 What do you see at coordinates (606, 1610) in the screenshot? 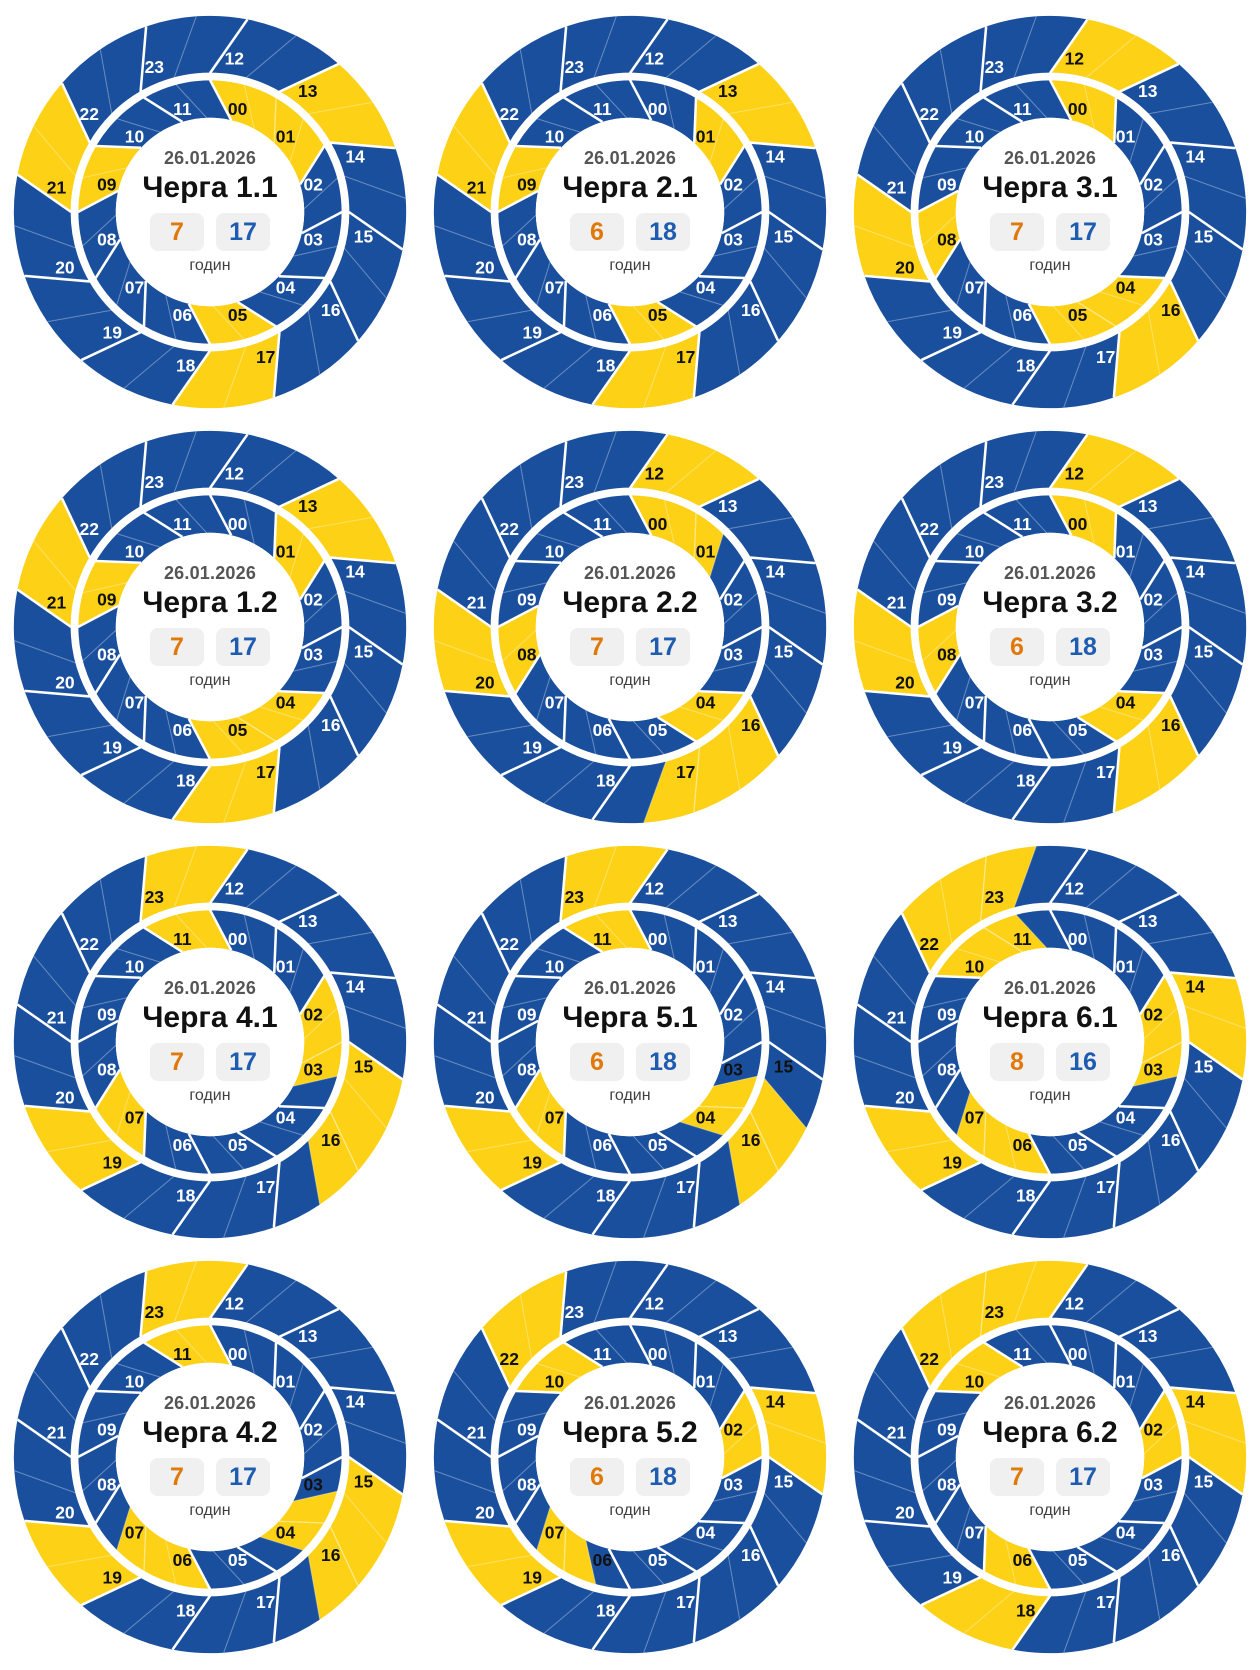
I see `hour-label: 18` at bounding box center [606, 1610].